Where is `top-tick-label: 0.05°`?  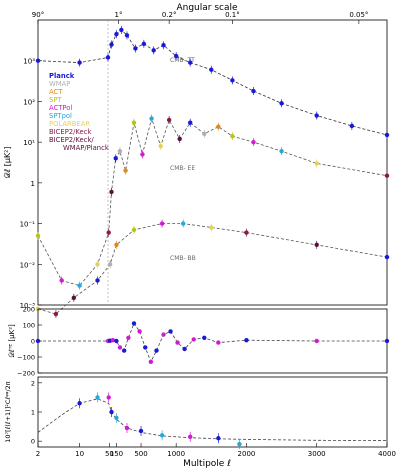
top-tick-label: 0.05° is located at coordinates (358, 15).